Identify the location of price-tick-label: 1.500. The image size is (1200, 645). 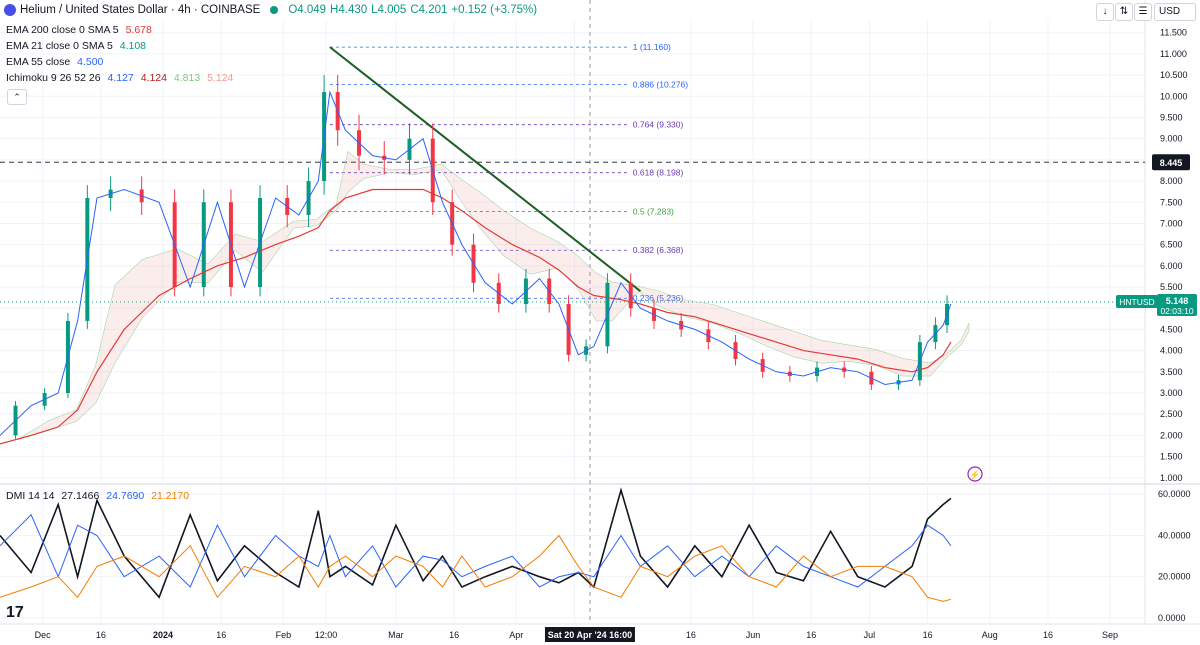
(1171, 457).